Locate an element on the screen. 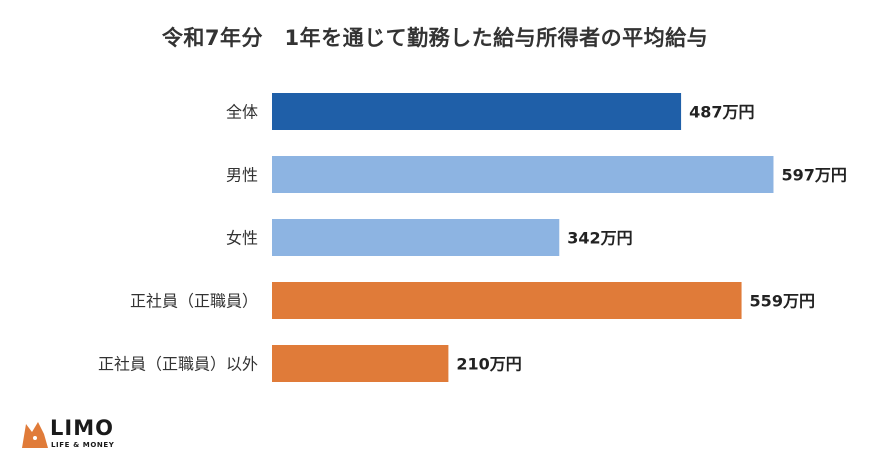  value-label-3: 559万円 is located at coordinates (782, 301).